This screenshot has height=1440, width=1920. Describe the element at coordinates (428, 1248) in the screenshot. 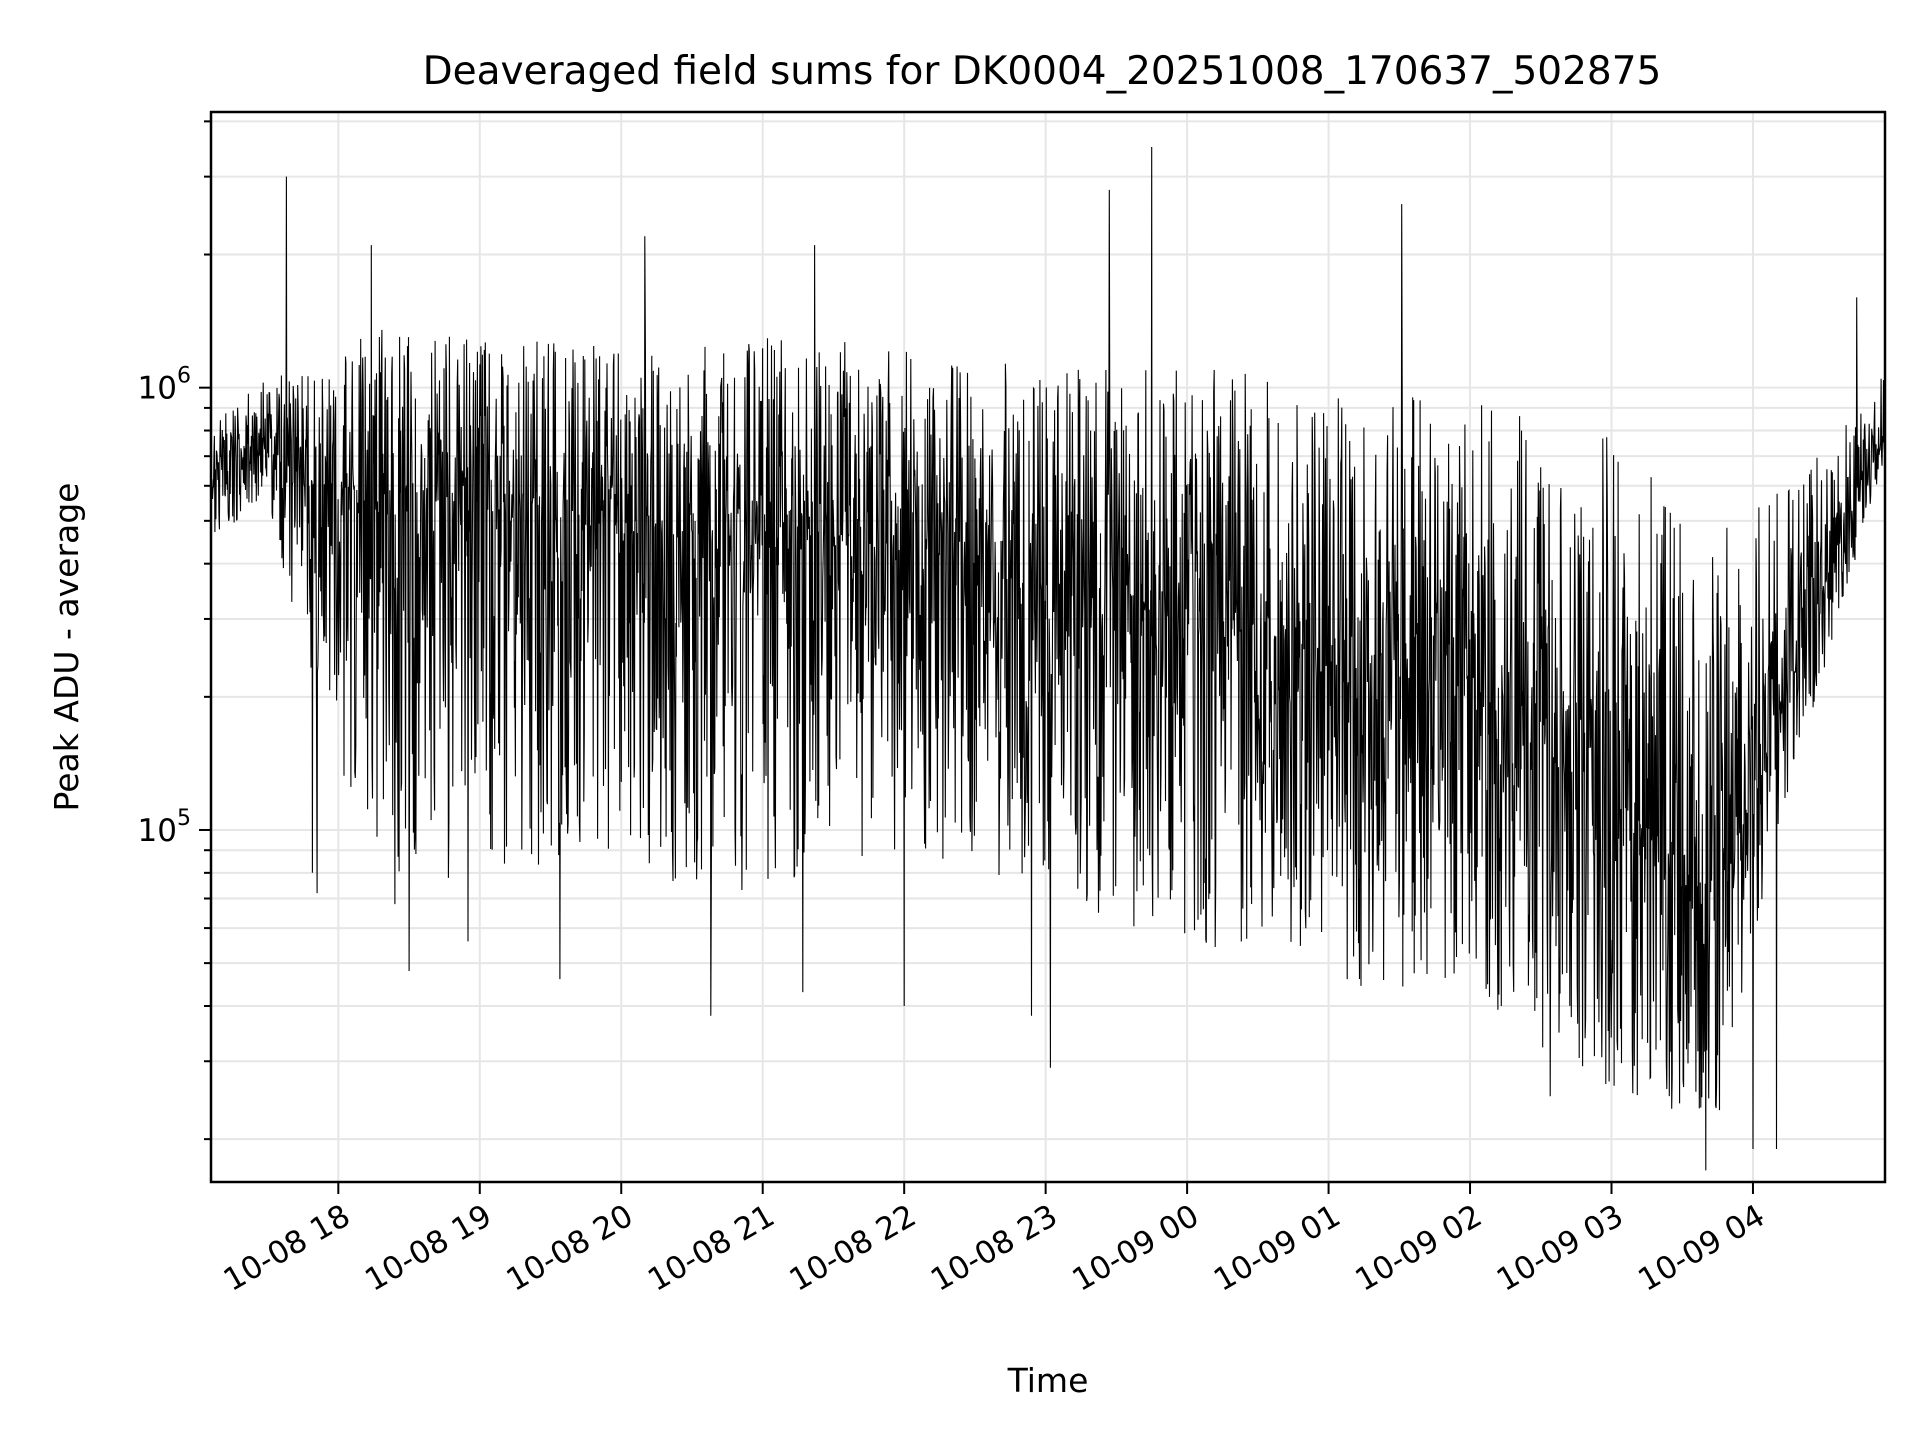

I see `x-tick-label: 10-08 19` at that location.